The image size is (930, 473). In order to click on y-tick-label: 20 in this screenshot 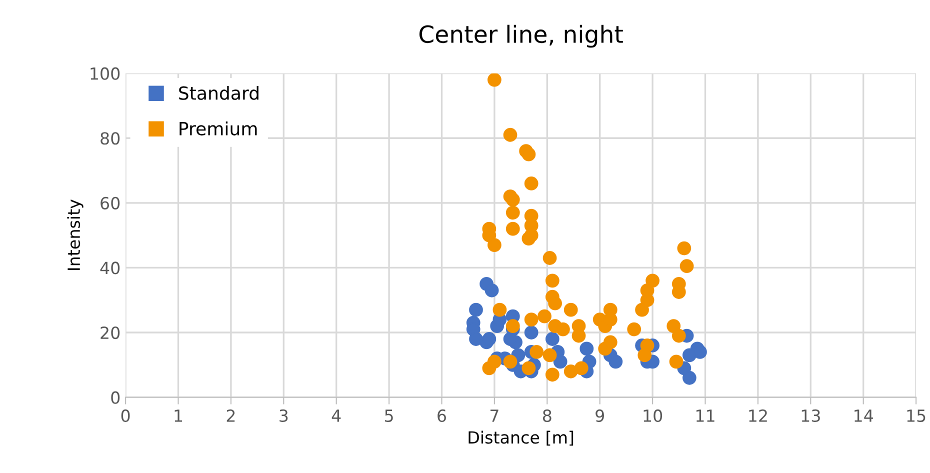, I will do `click(110, 333)`.